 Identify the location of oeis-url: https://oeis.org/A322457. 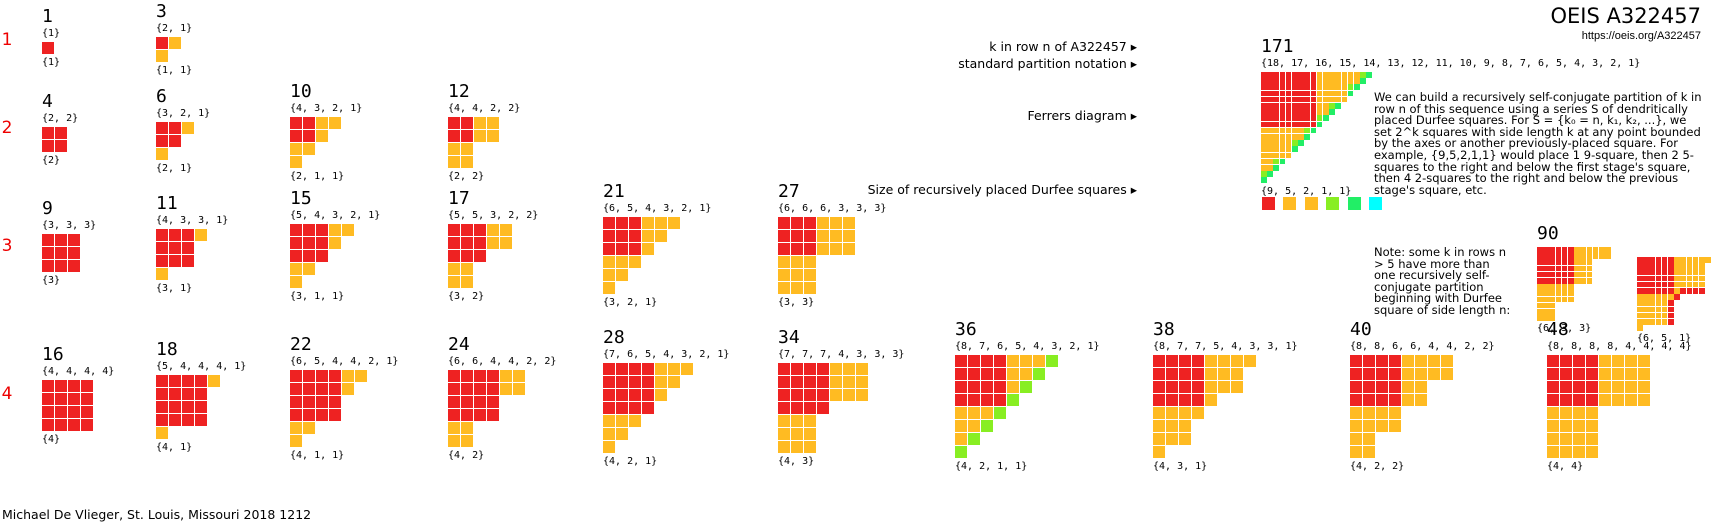
(1641, 36).